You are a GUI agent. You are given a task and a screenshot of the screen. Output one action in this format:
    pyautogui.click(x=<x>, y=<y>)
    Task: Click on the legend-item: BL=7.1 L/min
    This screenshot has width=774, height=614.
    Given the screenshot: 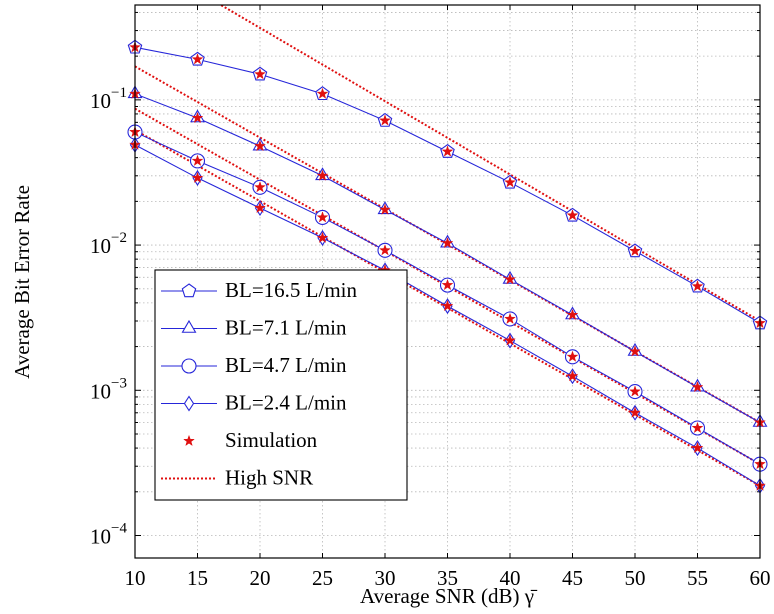 What is the action you would take?
    pyautogui.click(x=254, y=327)
    